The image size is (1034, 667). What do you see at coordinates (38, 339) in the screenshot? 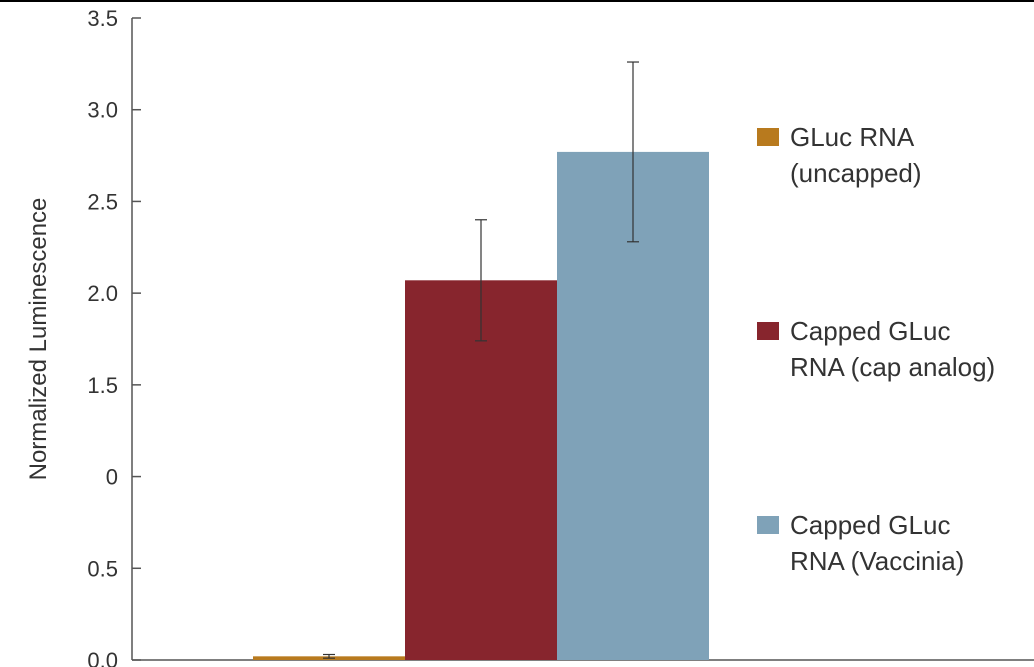
I see `y-axis-title: Normalized Luminescence` at bounding box center [38, 339].